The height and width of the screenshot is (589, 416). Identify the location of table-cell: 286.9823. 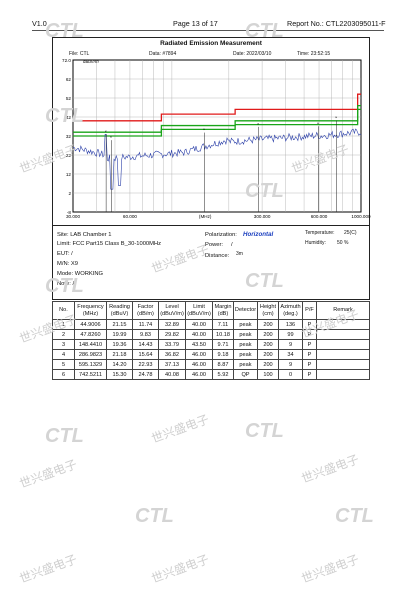
(90, 354).